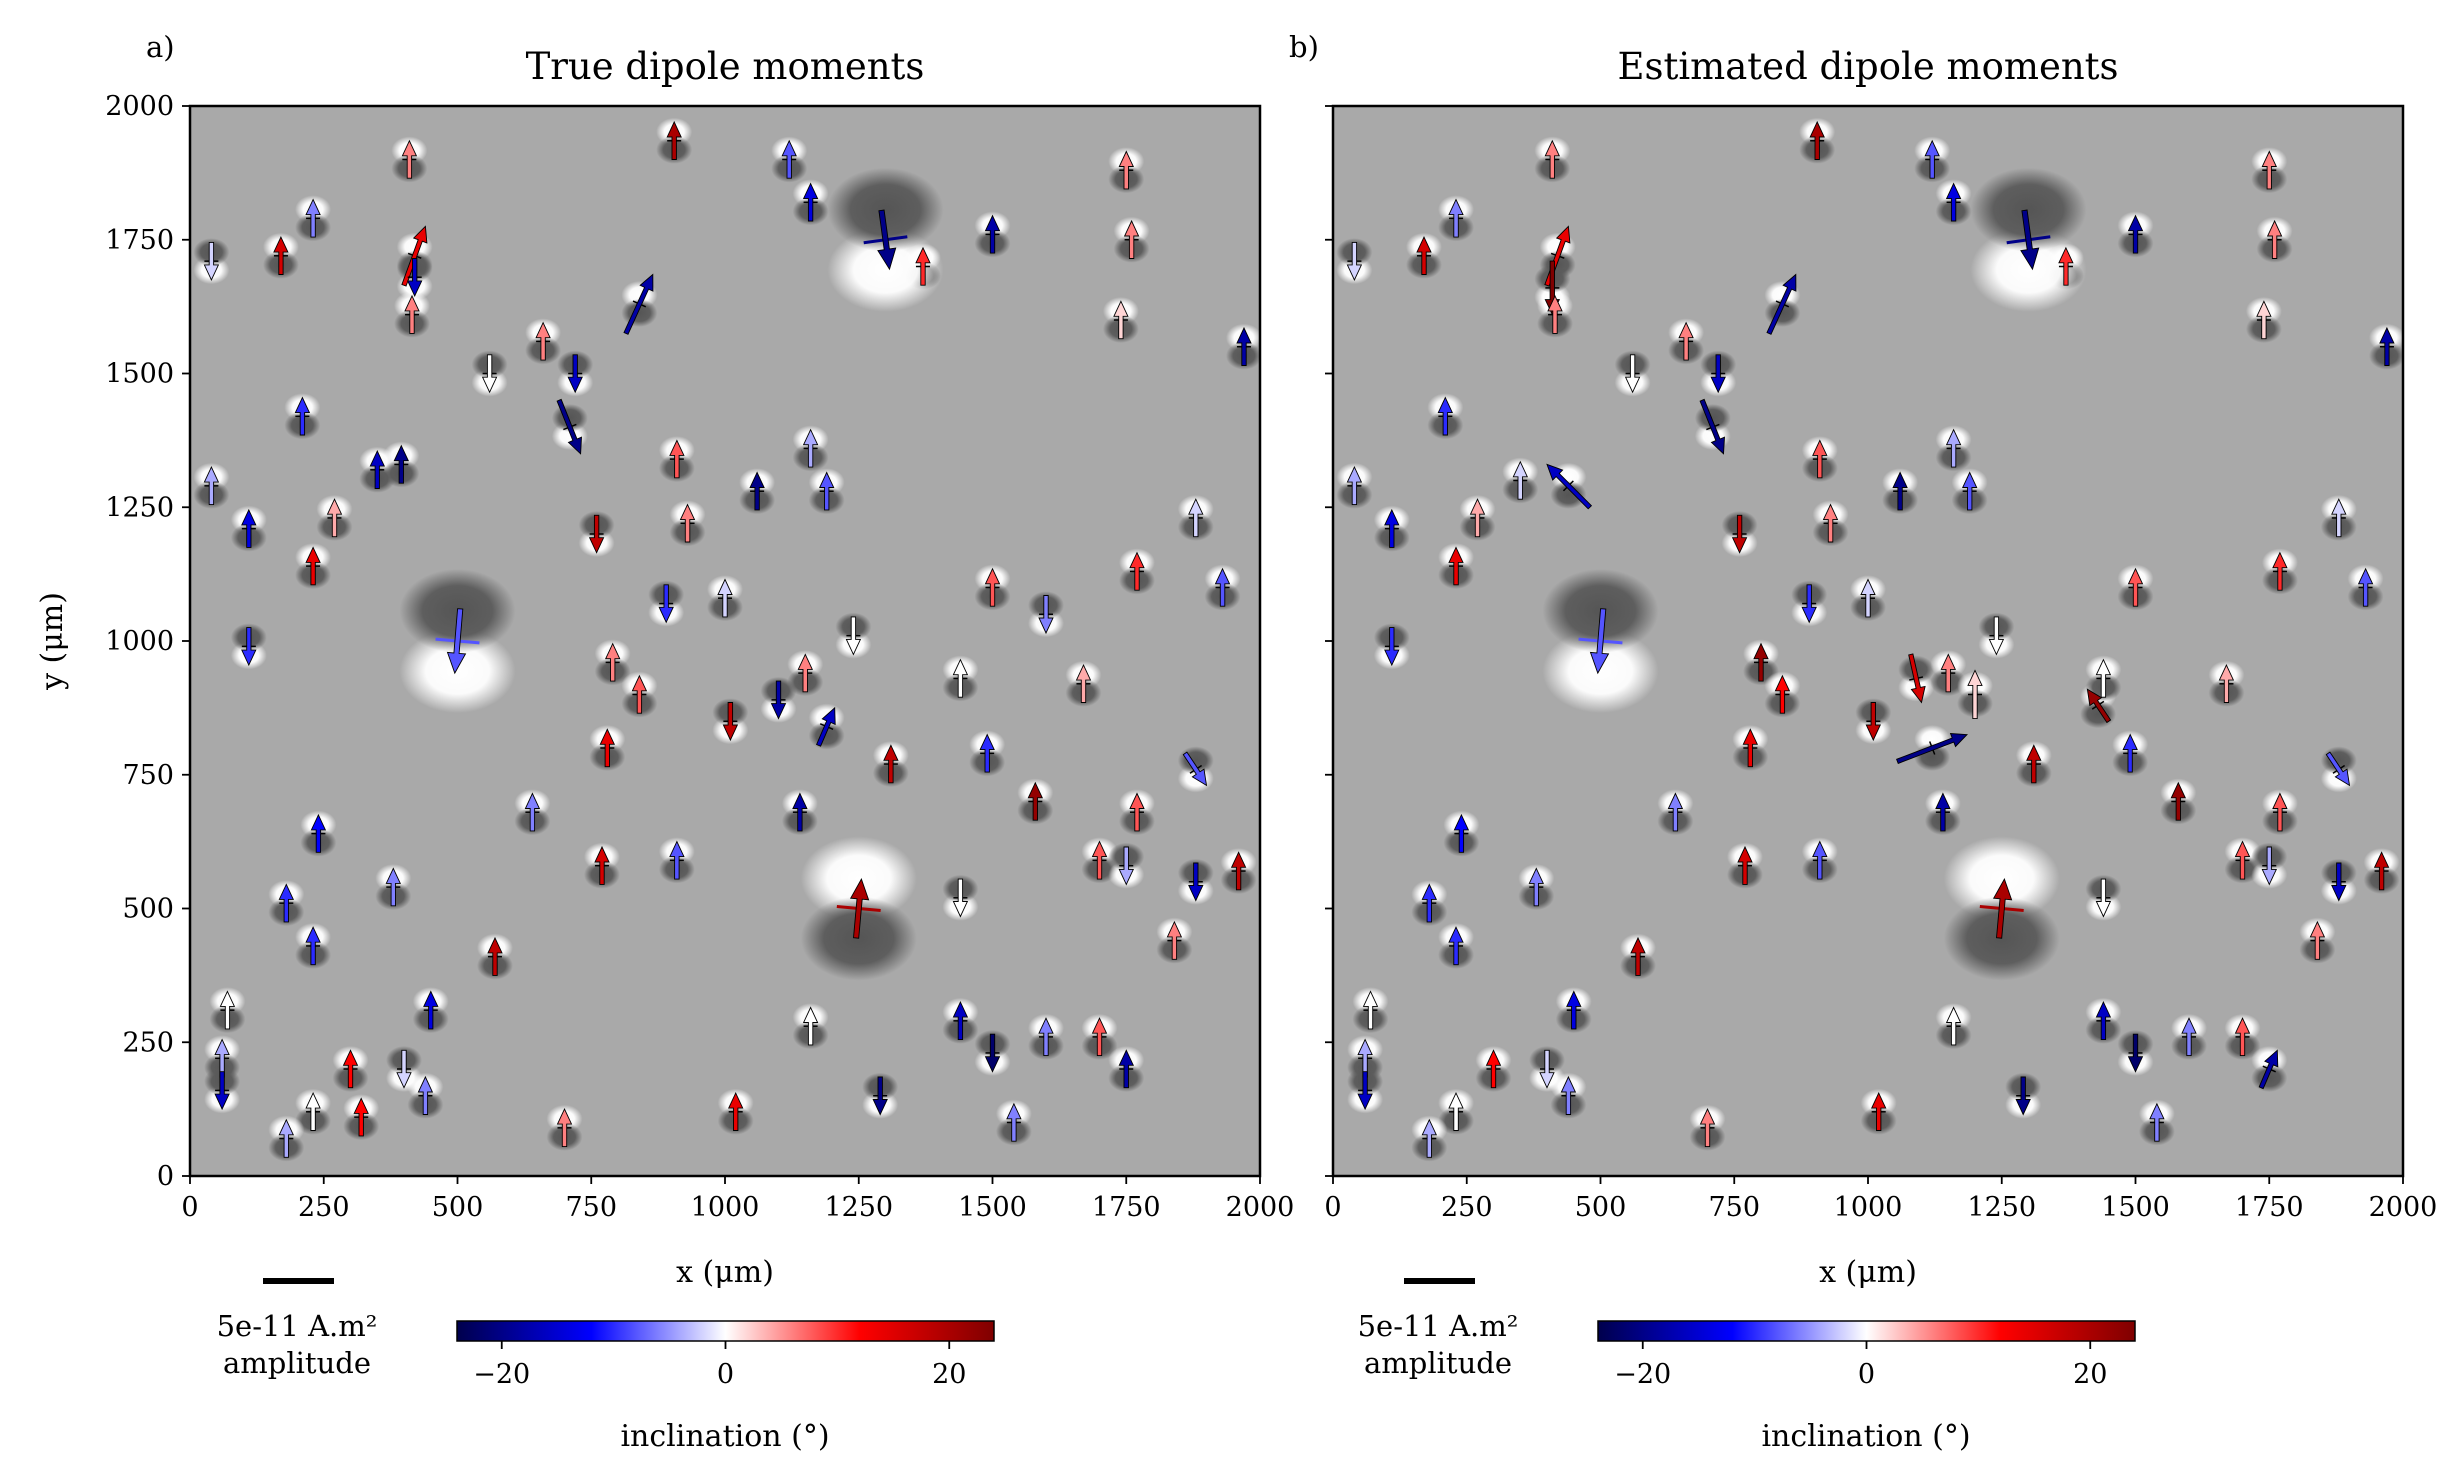 This screenshot has height=1480, width=2459. I want to click on scale-bar-a-label-1: 5e-11 A.m², so click(297, 1326).